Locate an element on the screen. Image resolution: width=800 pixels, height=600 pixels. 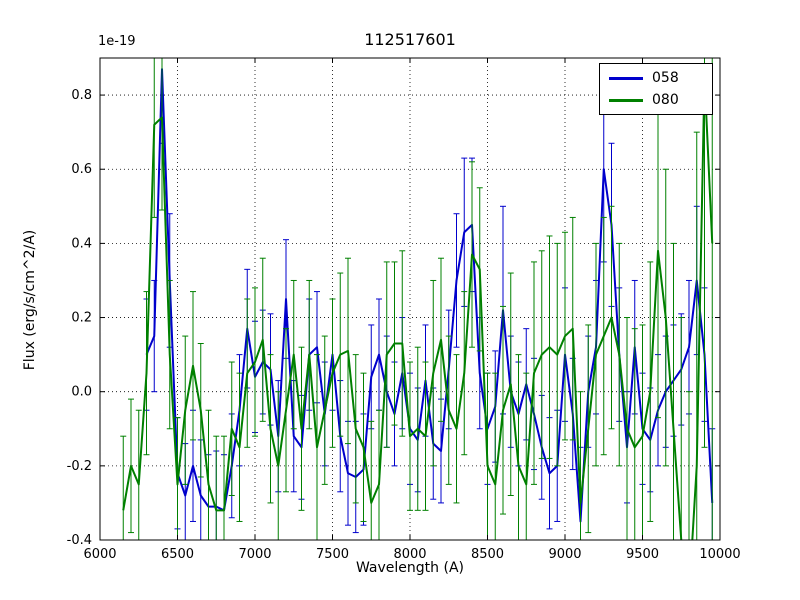
y-tick-label: 0.6 is located at coordinates (81, 169).